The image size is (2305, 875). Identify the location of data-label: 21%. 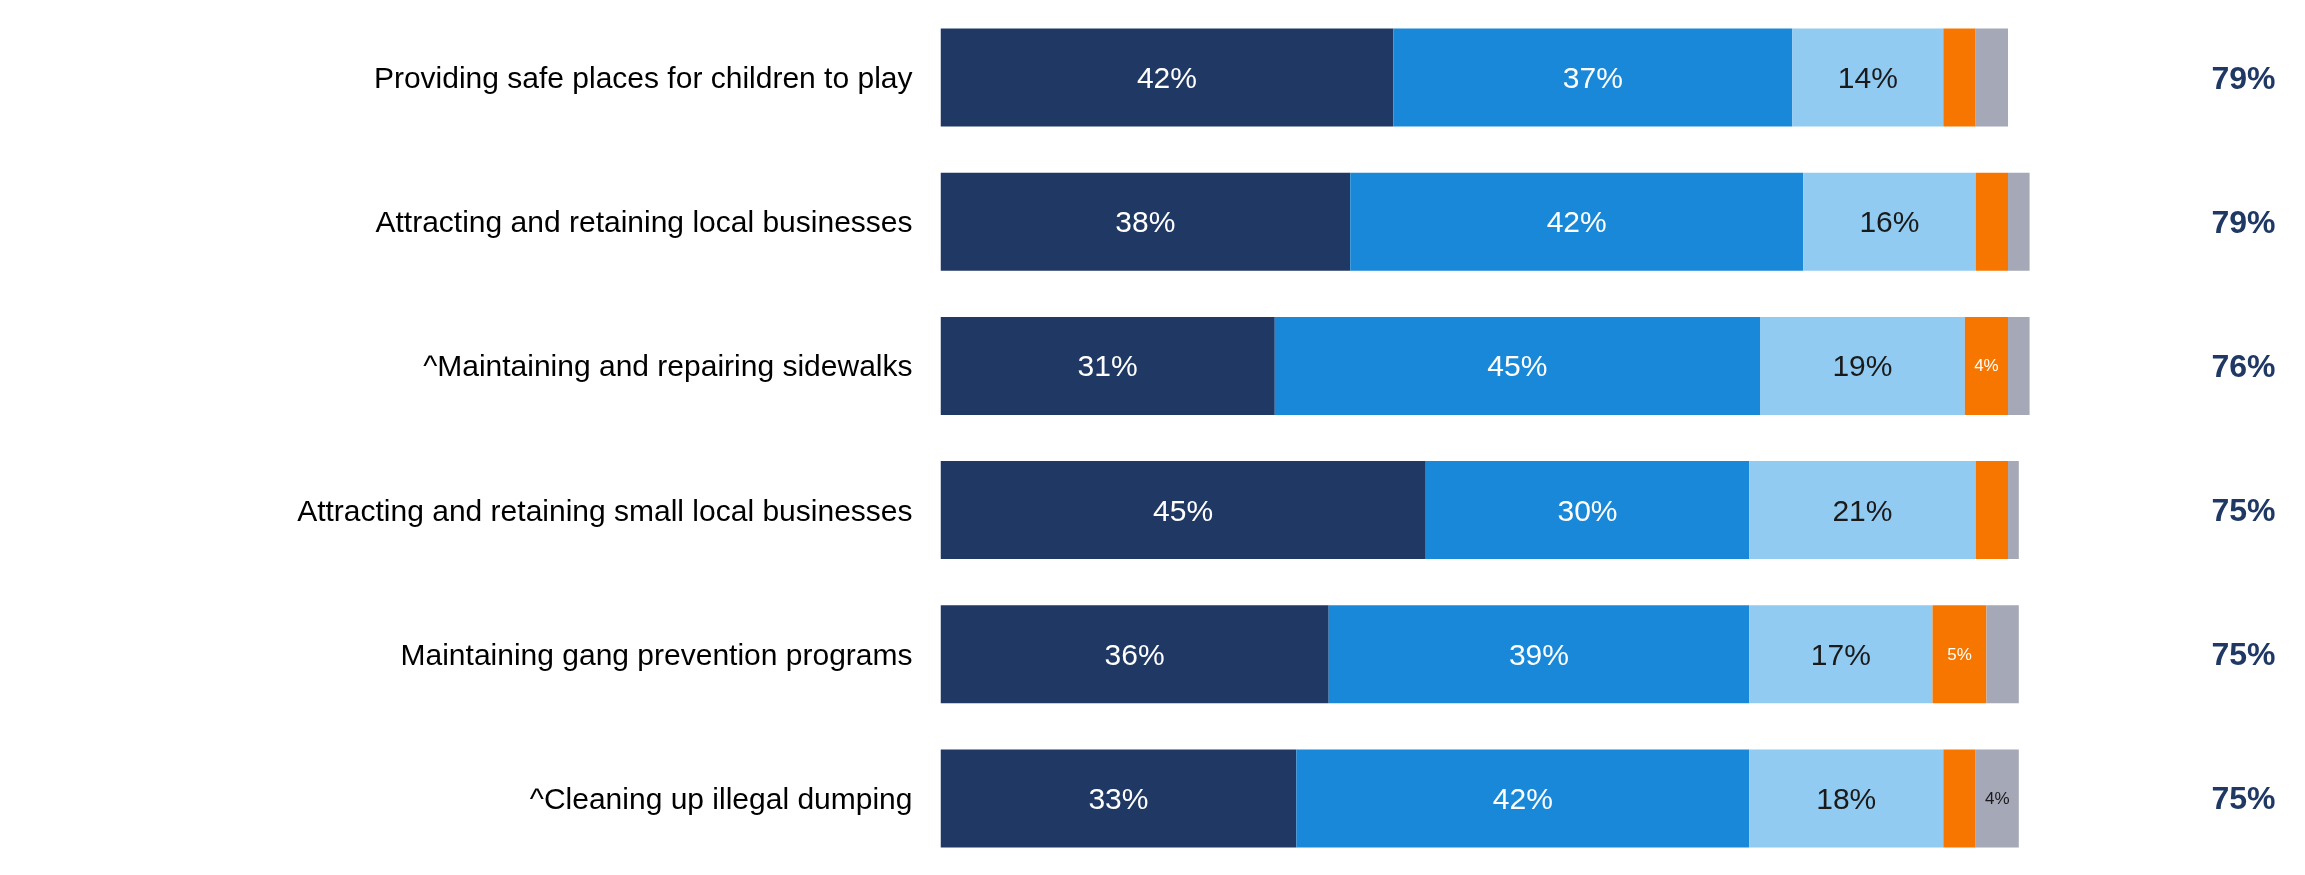
(1862, 510).